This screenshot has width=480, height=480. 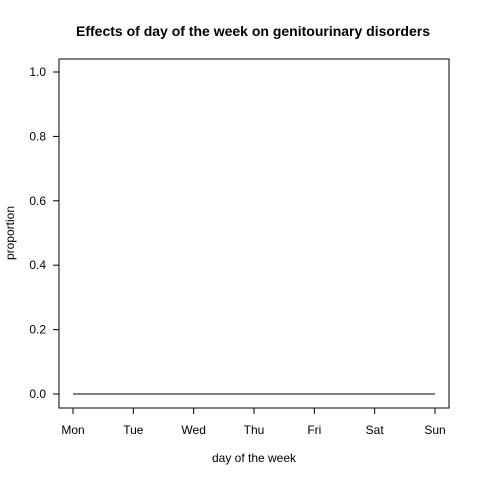 I want to click on y-axis-label: proportion, so click(x=10, y=233).